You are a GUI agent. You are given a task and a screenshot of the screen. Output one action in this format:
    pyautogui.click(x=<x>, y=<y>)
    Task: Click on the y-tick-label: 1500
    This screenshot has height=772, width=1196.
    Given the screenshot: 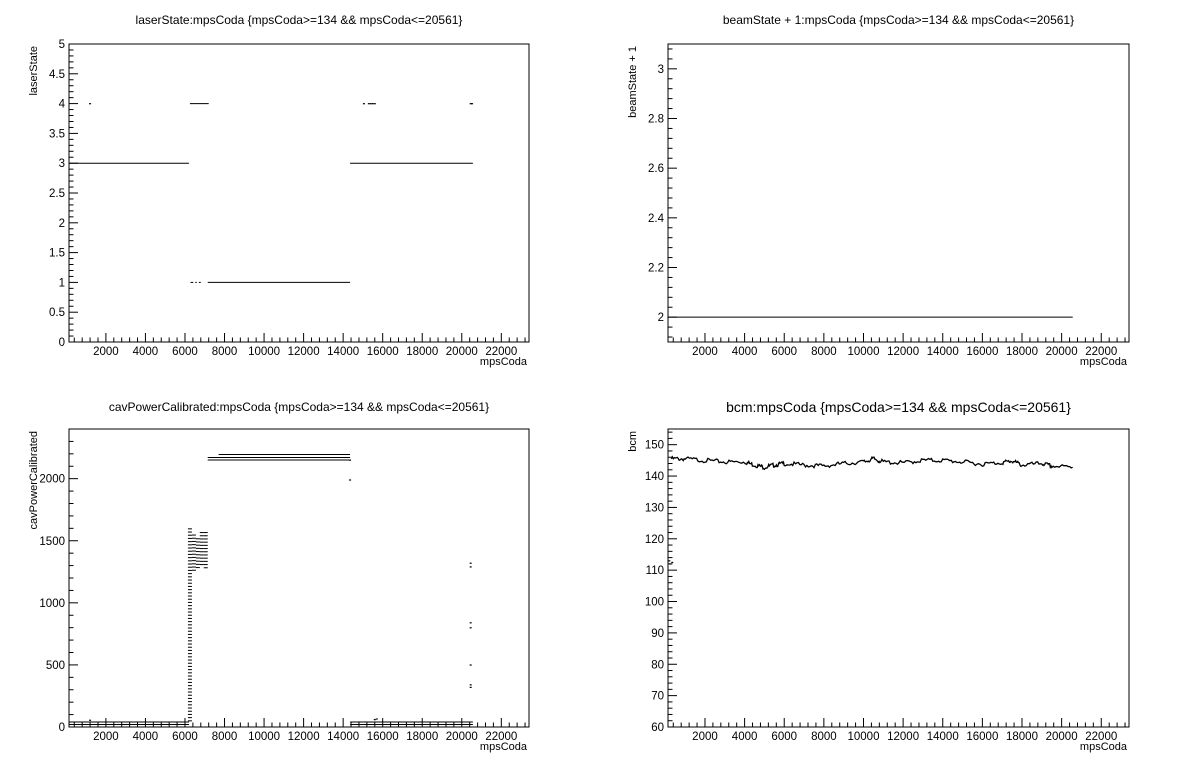 What is the action you would take?
    pyautogui.click(x=52, y=542)
    